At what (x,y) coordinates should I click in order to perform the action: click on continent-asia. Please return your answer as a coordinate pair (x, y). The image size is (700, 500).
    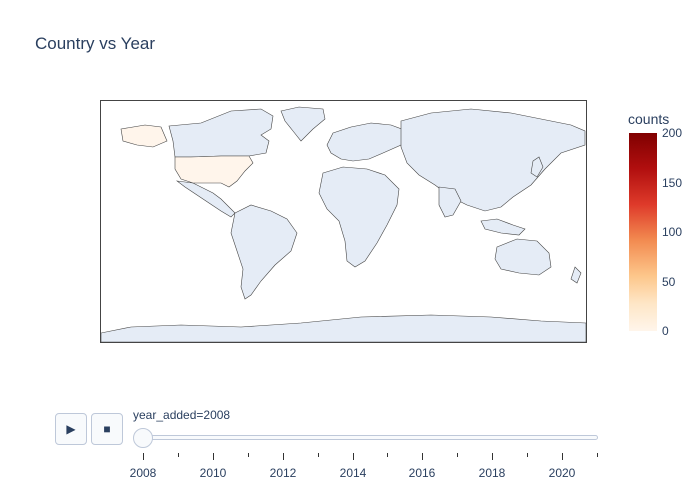
    Looking at the image, I should click on (493, 160).